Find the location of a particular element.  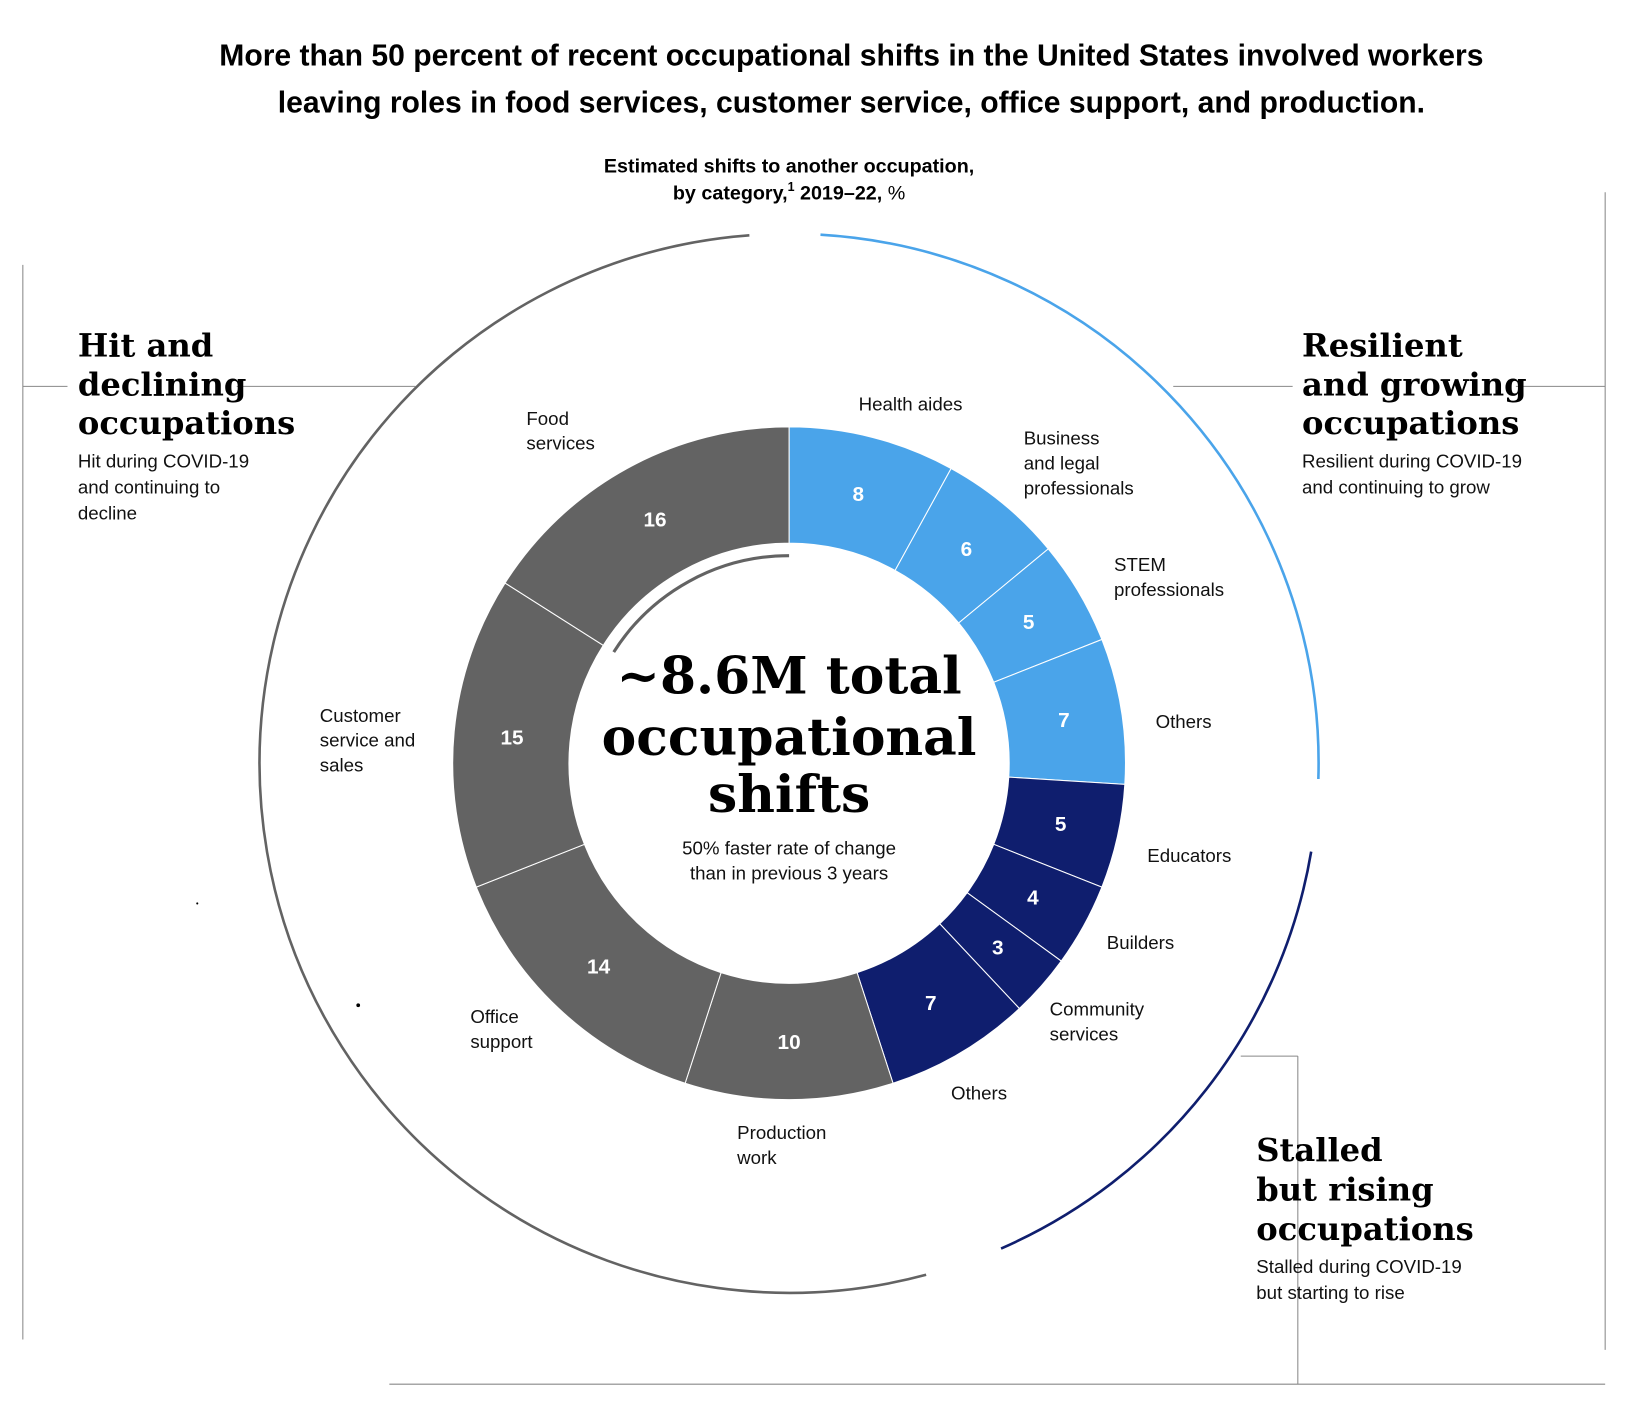

segment-category-label: Food is located at coordinates (547, 418).